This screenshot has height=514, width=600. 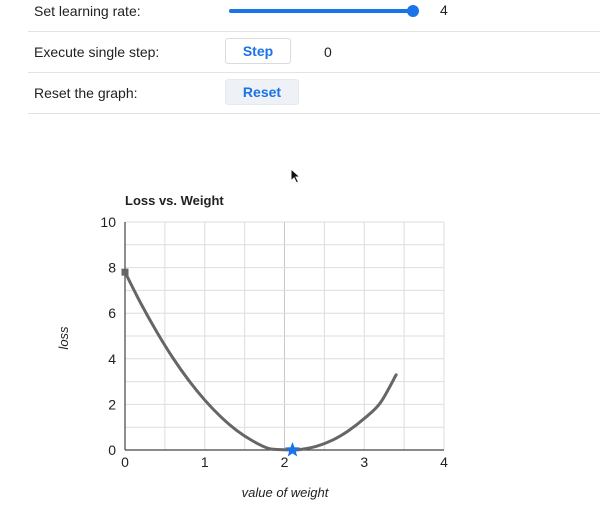 I want to click on start-point-marker, so click(x=125, y=272).